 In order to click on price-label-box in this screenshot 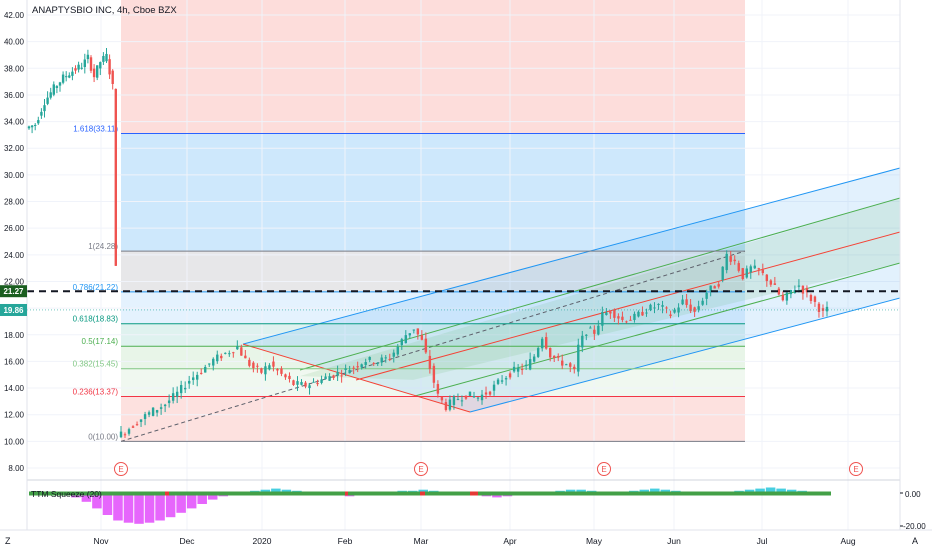, I will do `click(13, 291)`.